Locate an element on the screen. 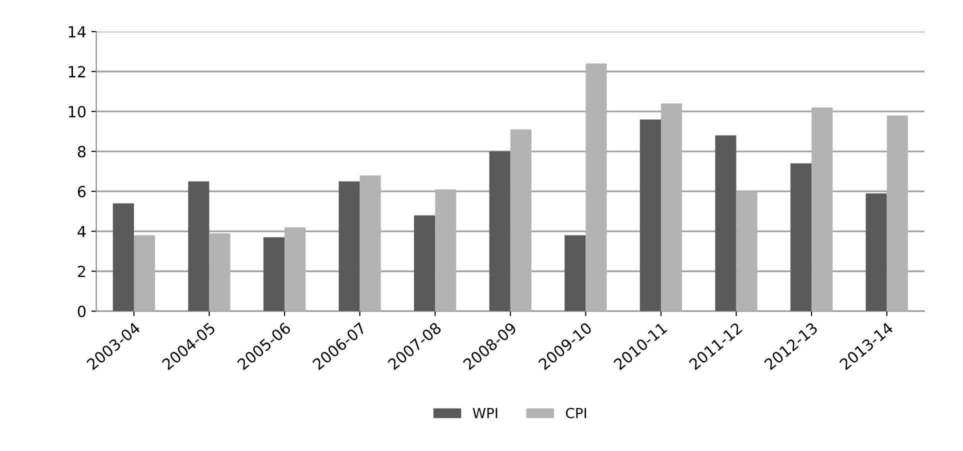 The height and width of the screenshot is (451, 963). legend-label: WPI is located at coordinates (485, 413).